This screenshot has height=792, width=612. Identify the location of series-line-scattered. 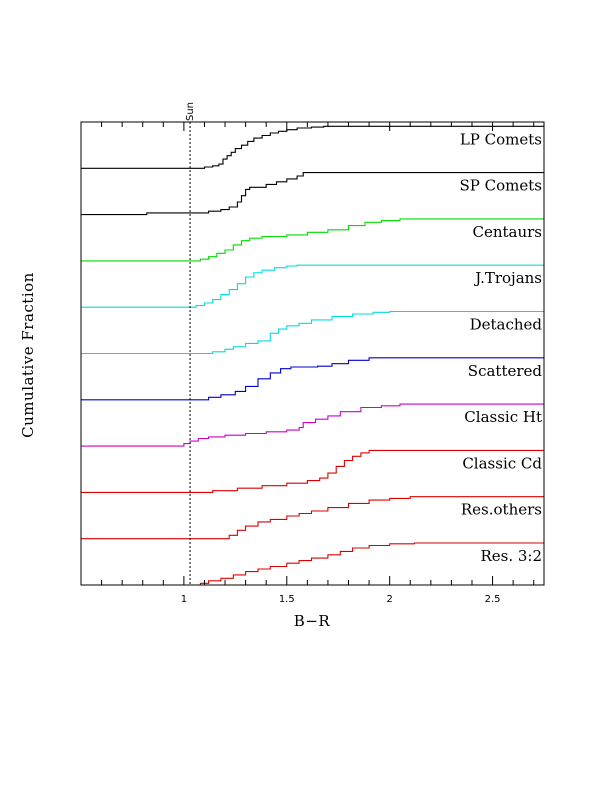
(312, 379).